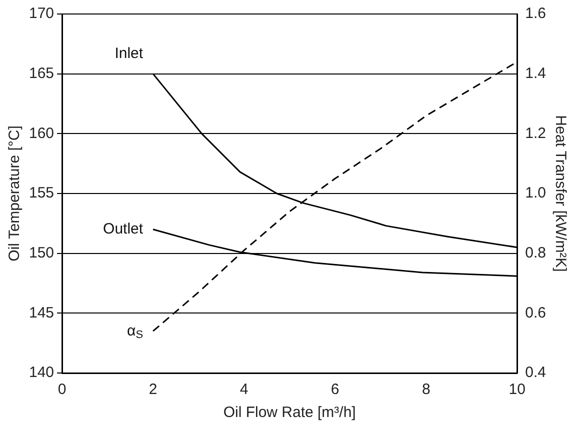  I want to click on y-tick-label: 160, so click(41, 133).